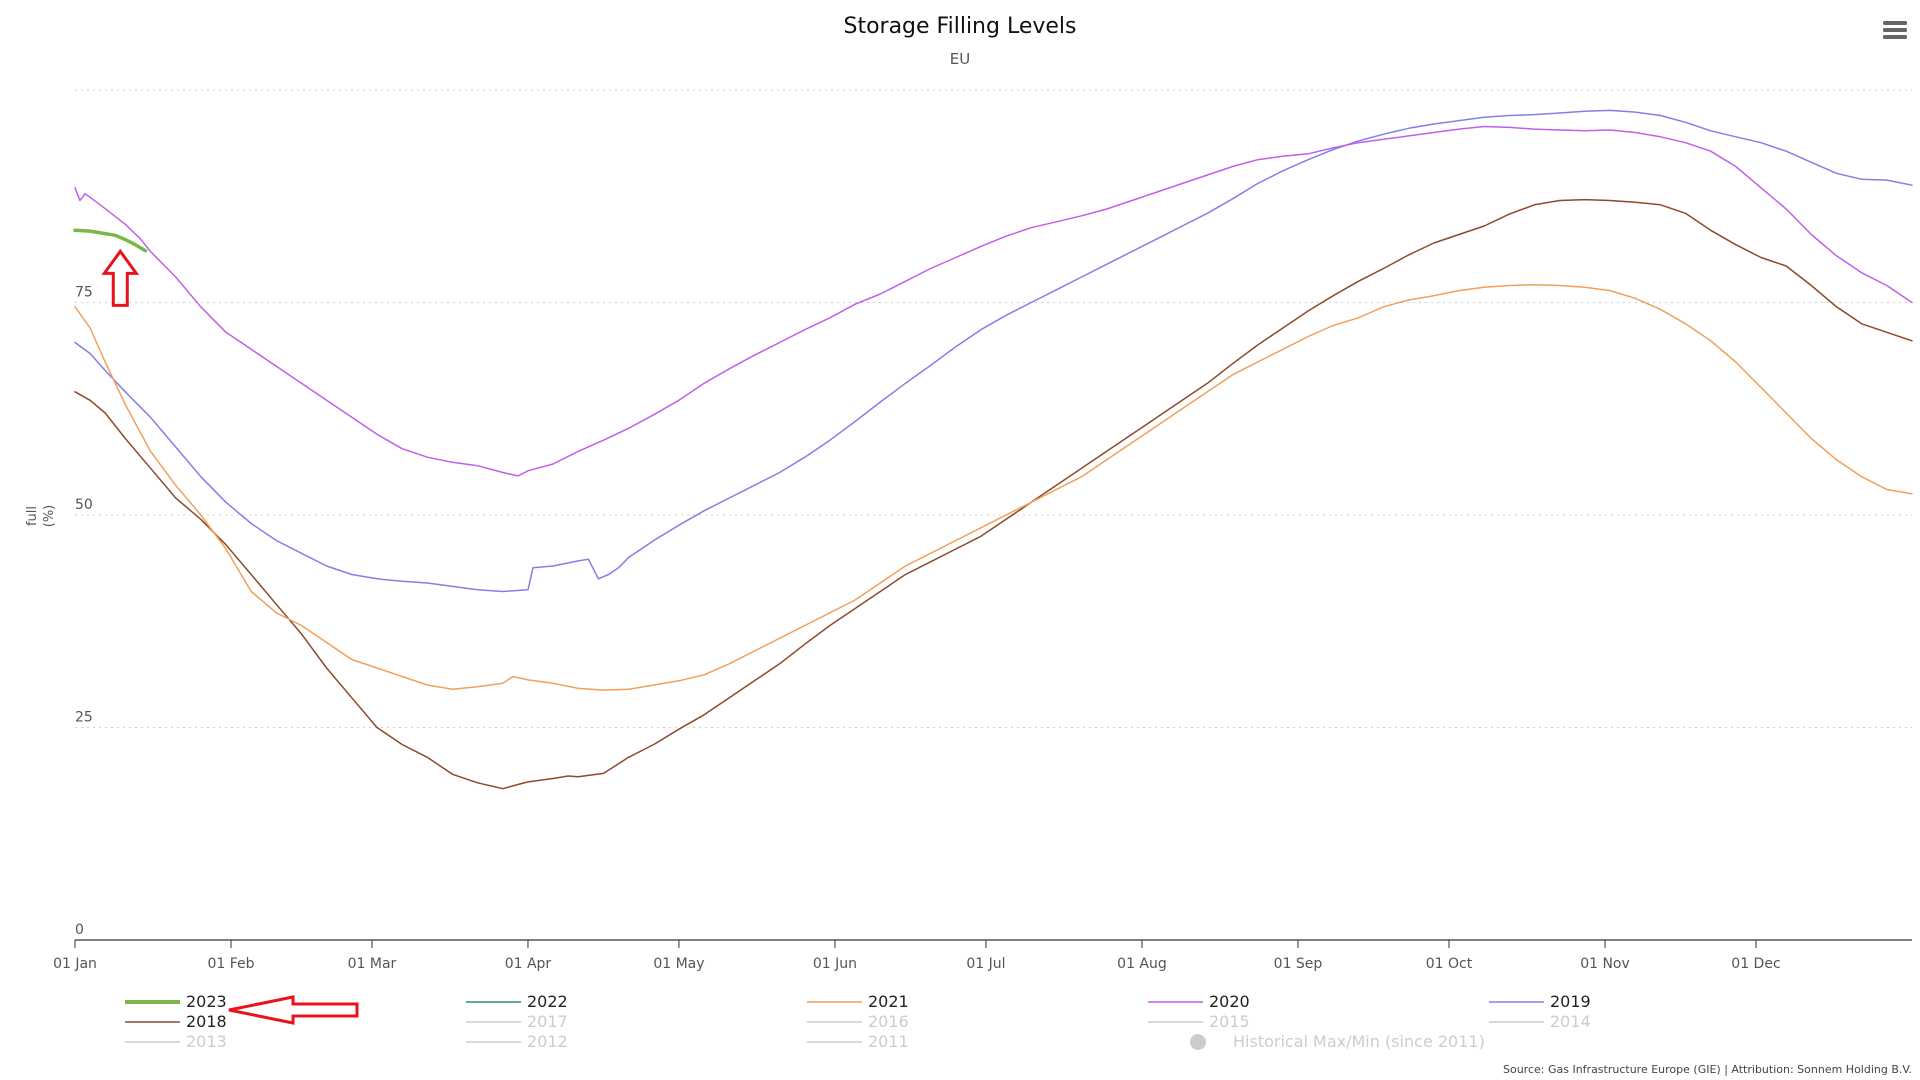 The width and height of the screenshot is (1920, 1080). What do you see at coordinates (888, 1041) in the screenshot?
I see `legend-label: 2011` at bounding box center [888, 1041].